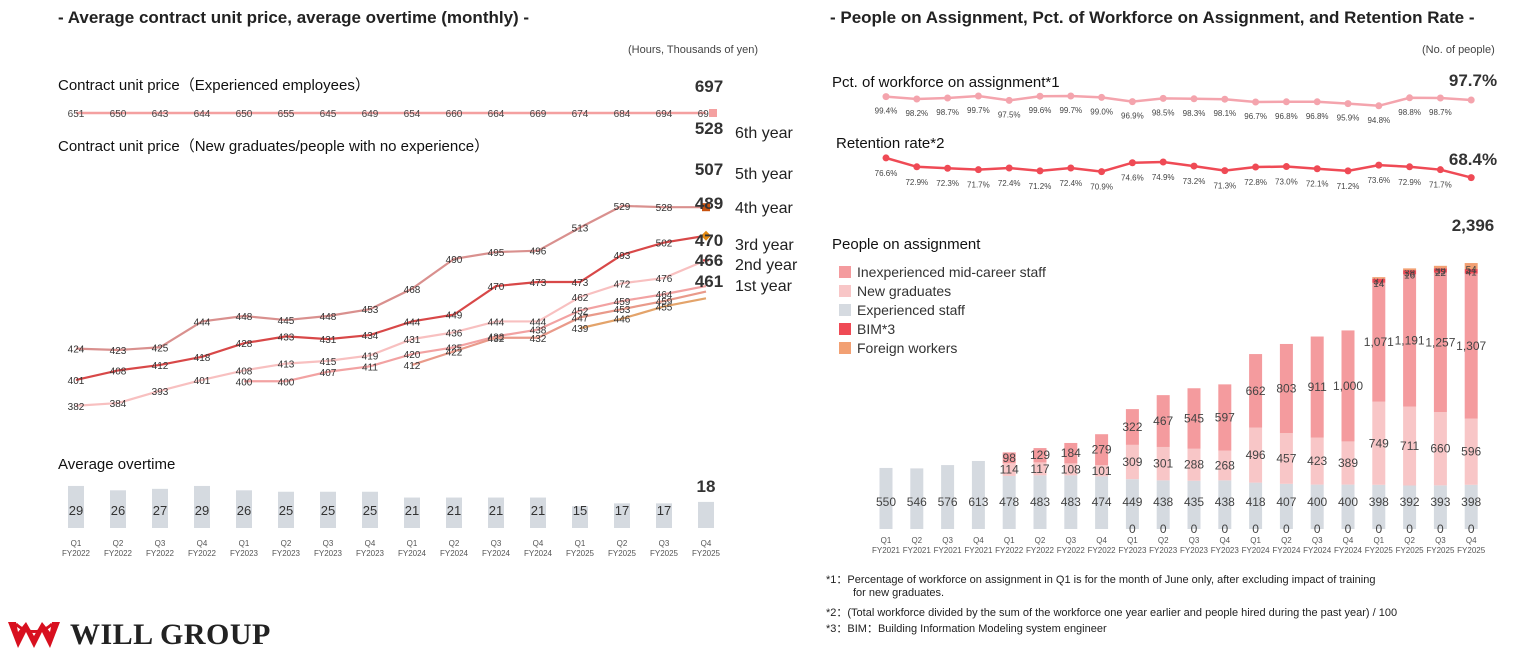 This screenshot has height=664, width=1536. Describe the element at coordinates (709, 240) in the screenshot. I see `price-last-value-year3: 470` at that location.